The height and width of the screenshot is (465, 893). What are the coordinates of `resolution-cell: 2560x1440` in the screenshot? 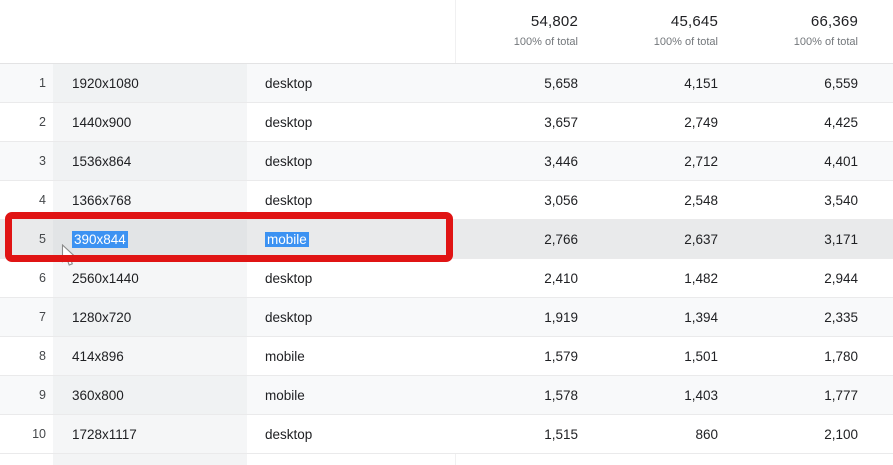 It's located at (150, 278).